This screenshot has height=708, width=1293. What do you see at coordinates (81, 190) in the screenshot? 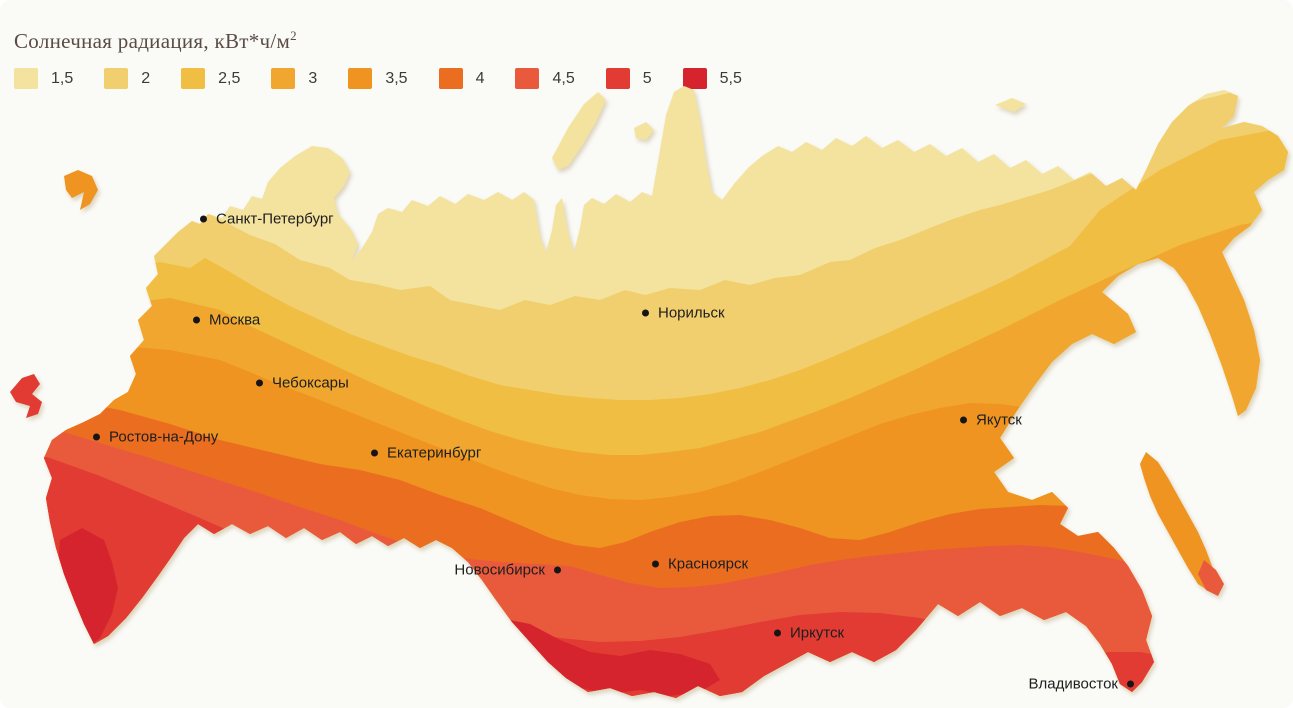
I see `kaliningrad-region` at bounding box center [81, 190].